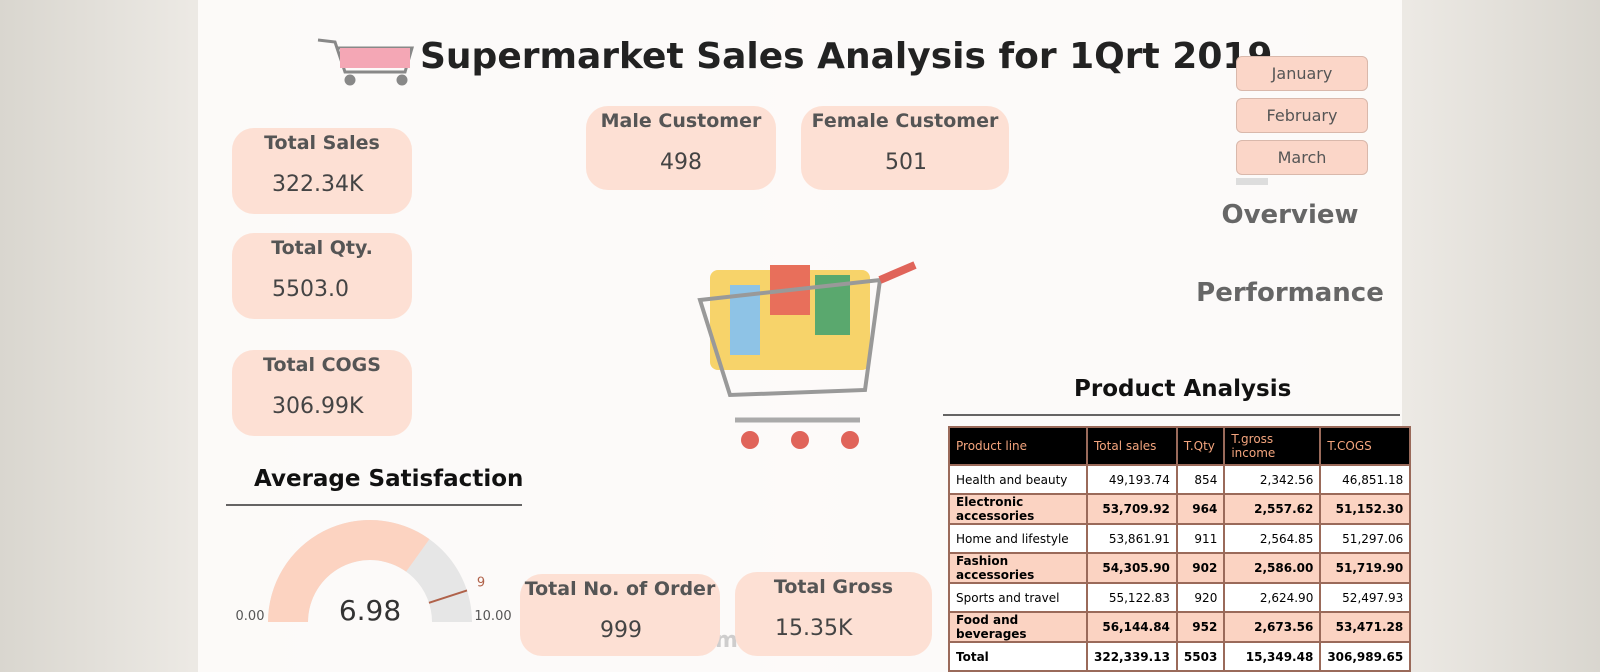  Describe the element at coordinates (1272, 568) in the screenshot. I see `table-cell: 2,586.00` at that location.